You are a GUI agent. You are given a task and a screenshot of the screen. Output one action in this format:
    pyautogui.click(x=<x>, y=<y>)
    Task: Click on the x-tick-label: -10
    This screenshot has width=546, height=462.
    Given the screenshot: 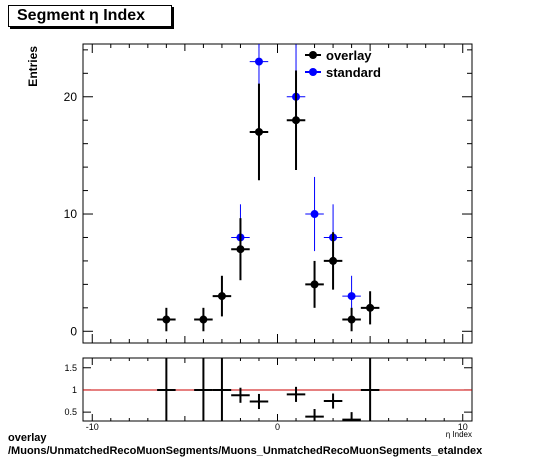 What is the action you would take?
    pyautogui.click(x=92, y=427)
    